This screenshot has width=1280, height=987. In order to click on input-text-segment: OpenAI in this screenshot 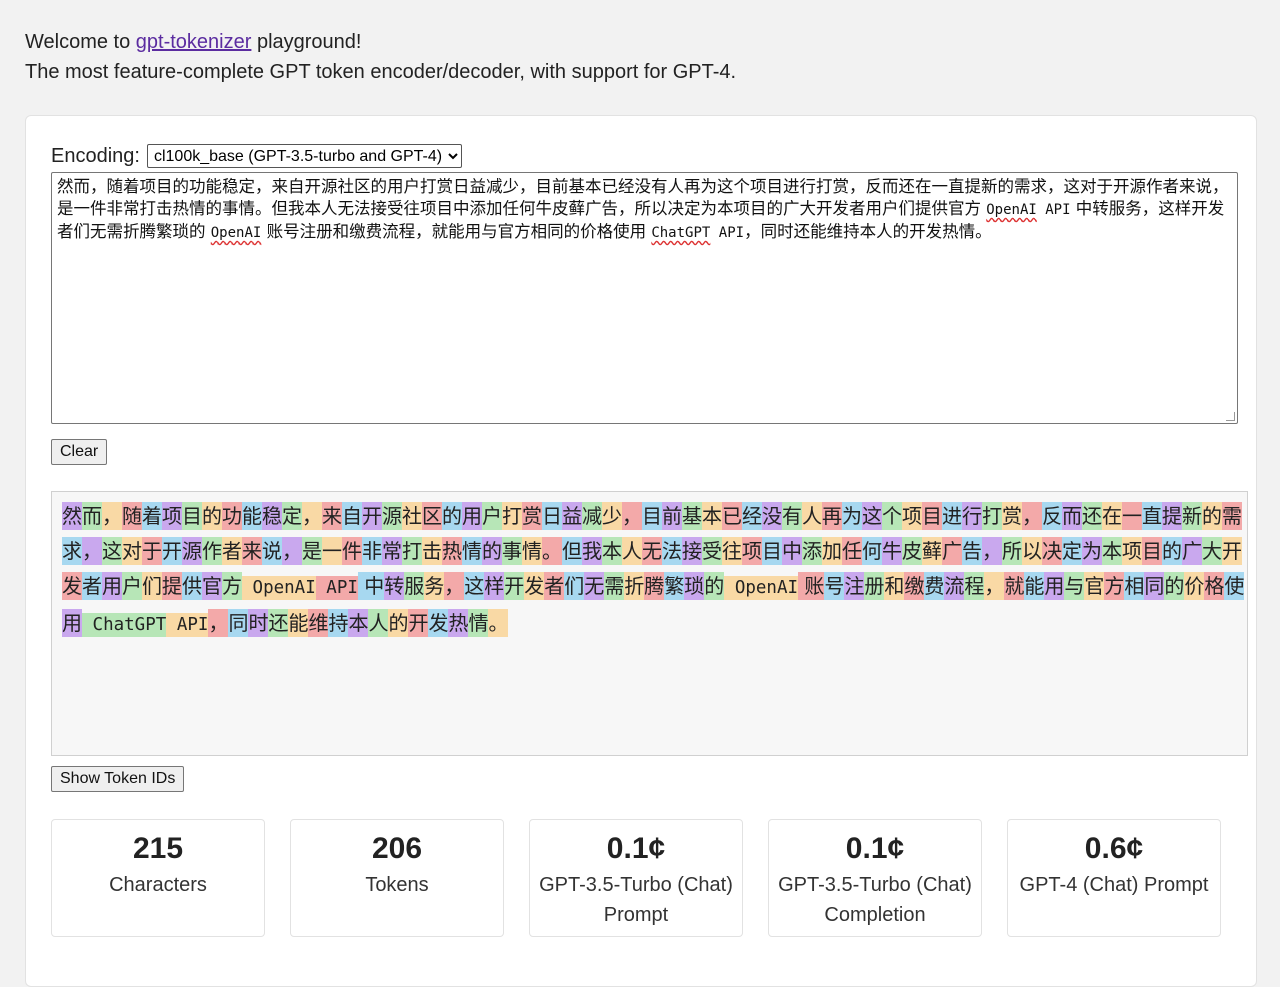, I will do `click(1011, 210)`.